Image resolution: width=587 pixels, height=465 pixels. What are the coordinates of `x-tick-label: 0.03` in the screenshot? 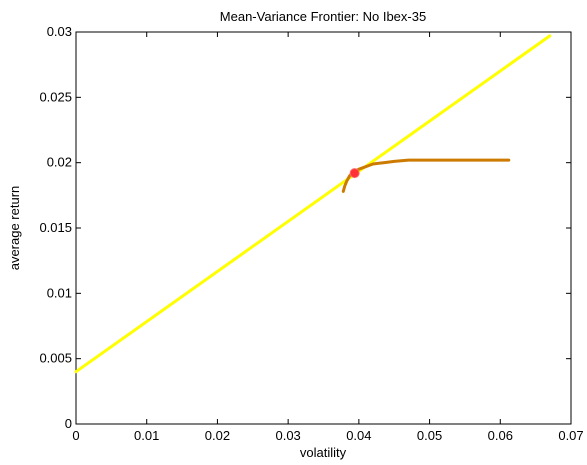 It's located at (287, 435).